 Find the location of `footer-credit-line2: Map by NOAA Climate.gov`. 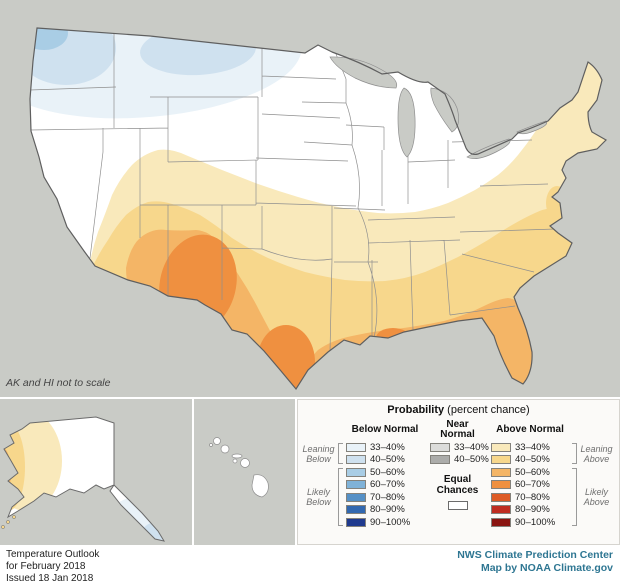

footer-credit-line2: Map by NOAA Climate.gov is located at coordinates (546, 568).